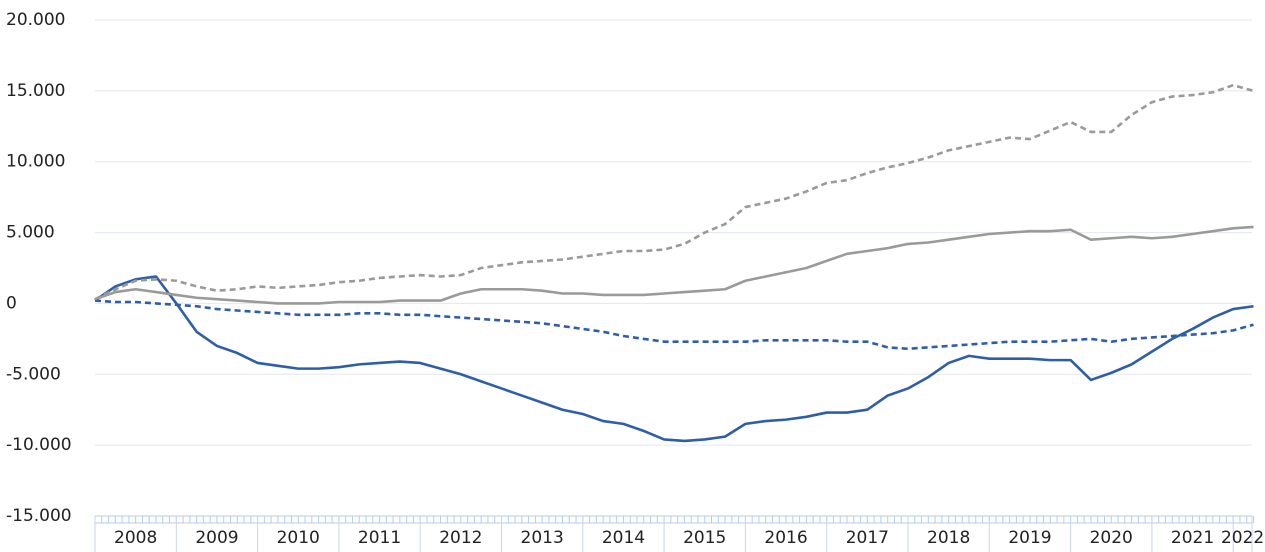 This screenshot has height=552, width=1265. Describe the element at coordinates (35, 20) in the screenshot. I see `y-tick-label: 20.000` at that location.